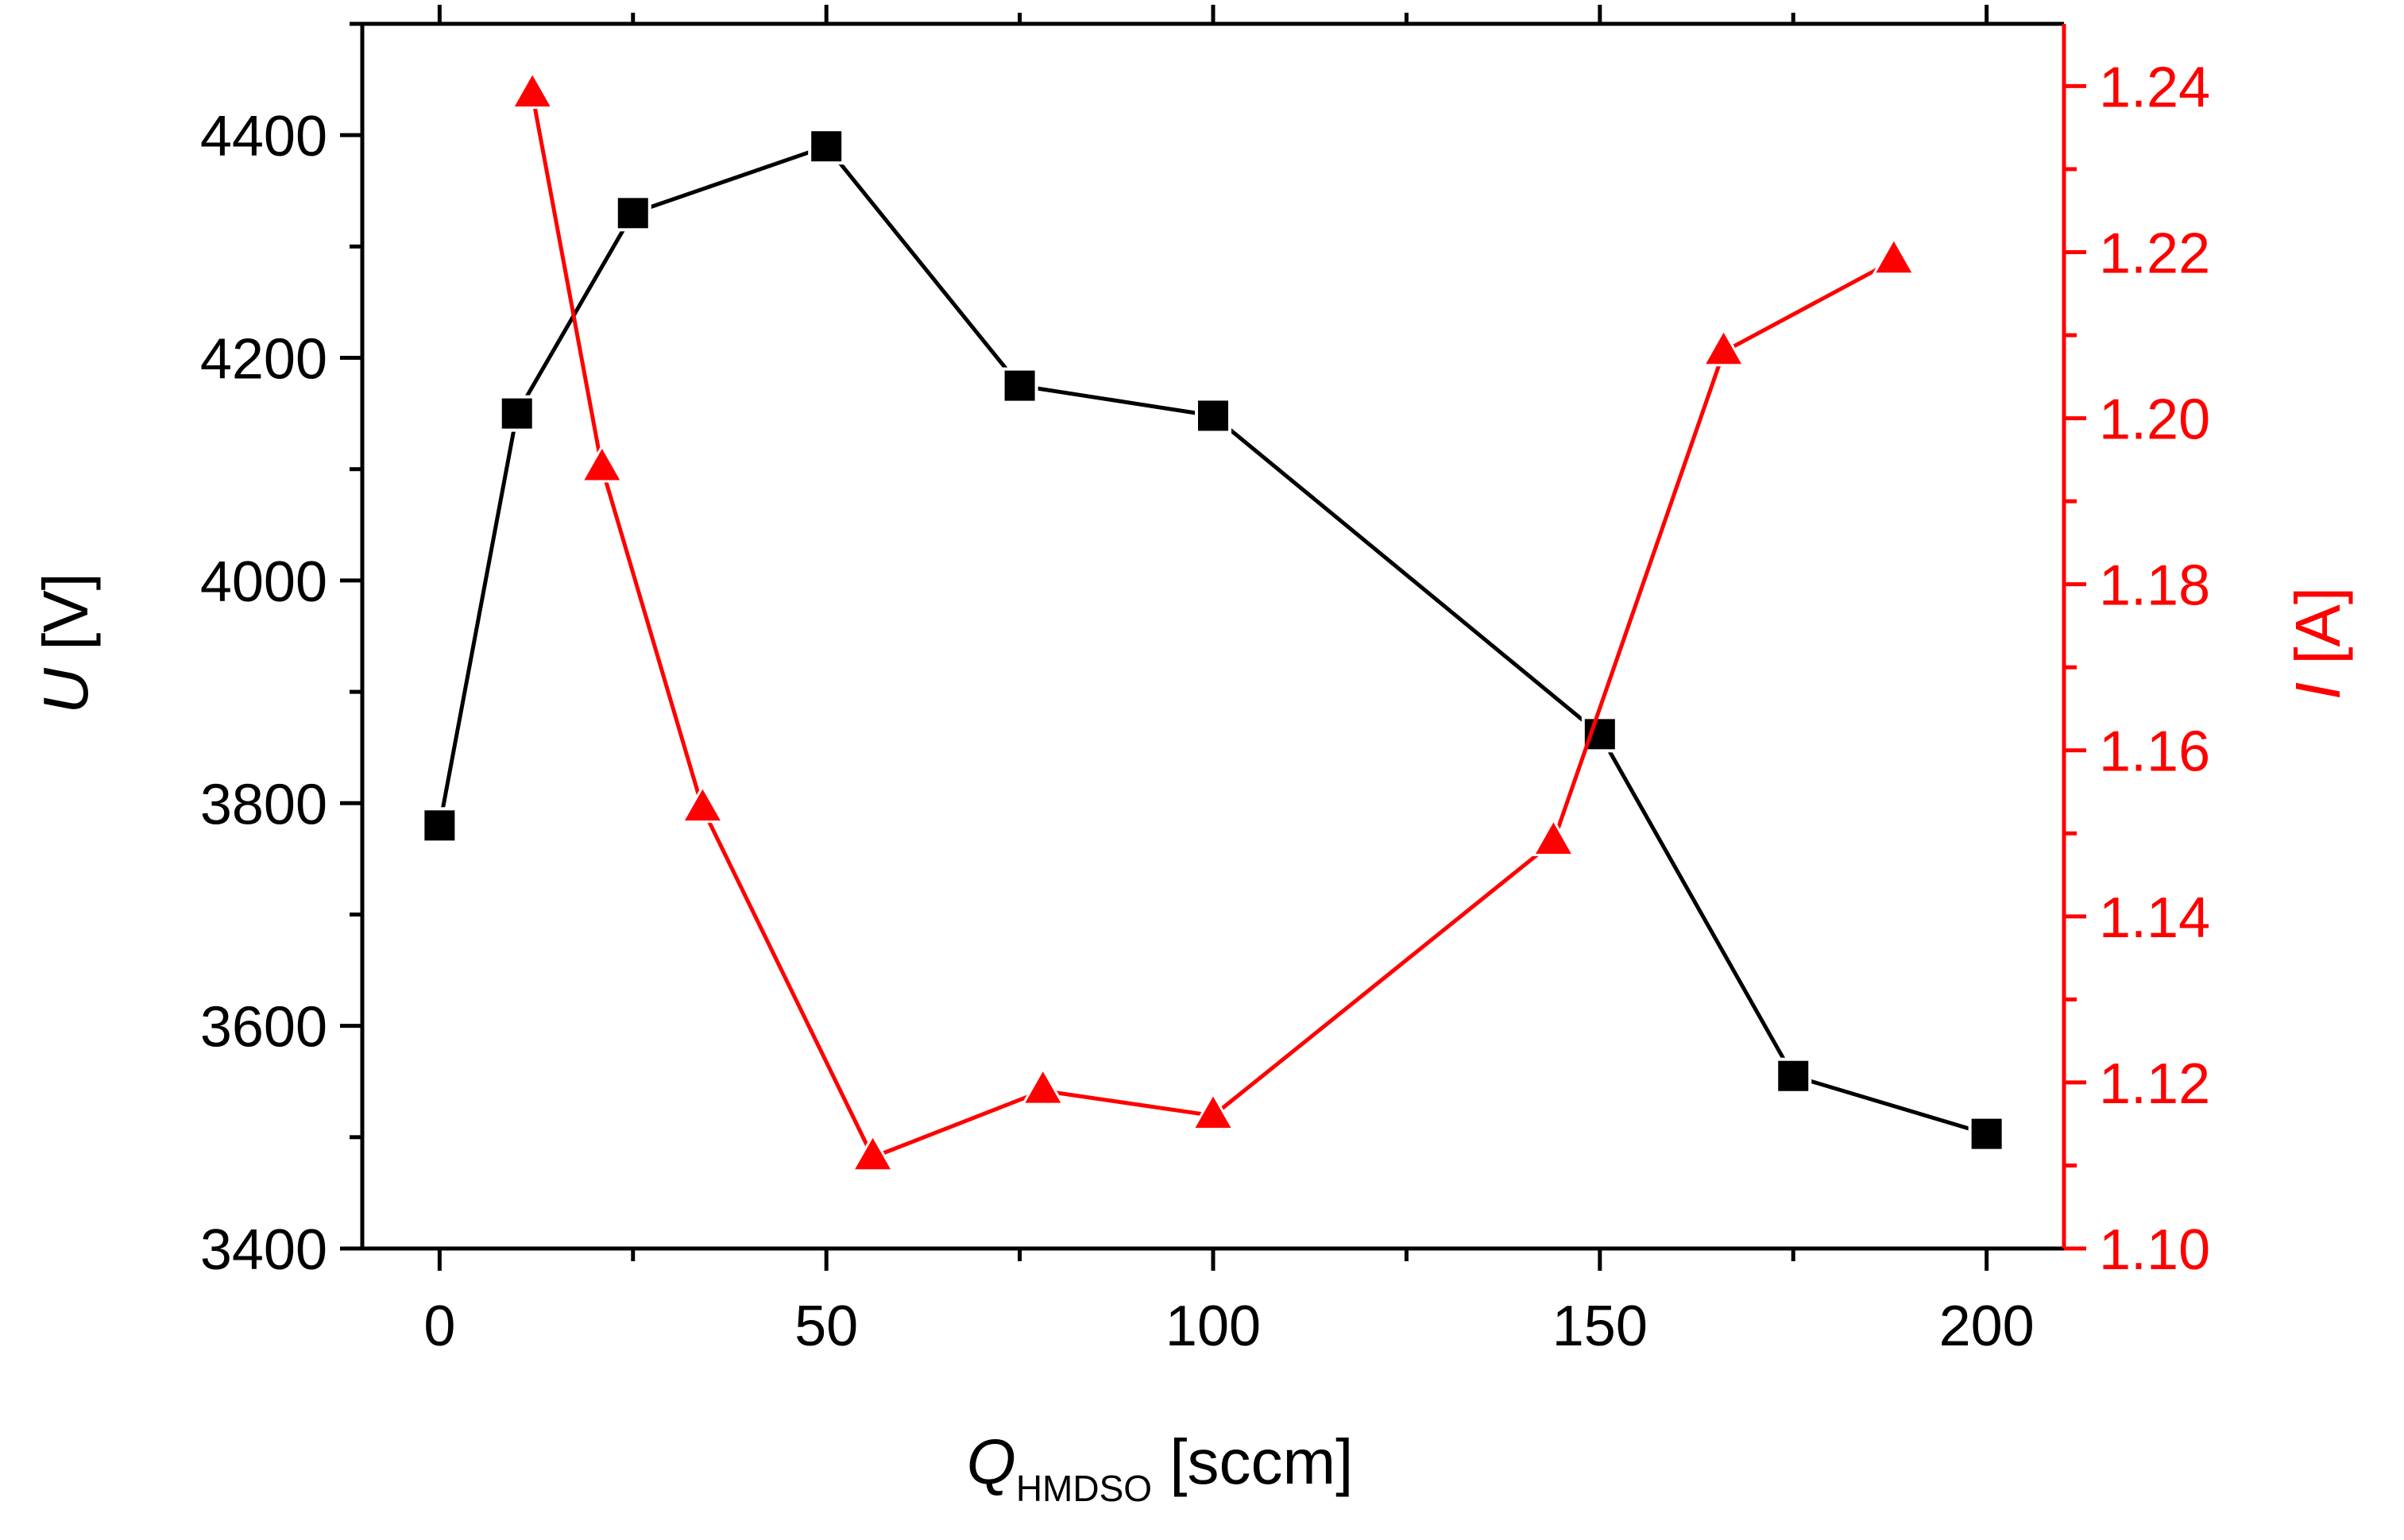 This screenshot has width=2404, height=1540. What do you see at coordinates (1987, 1326) in the screenshot?
I see `x-tick-label: 200` at bounding box center [1987, 1326].